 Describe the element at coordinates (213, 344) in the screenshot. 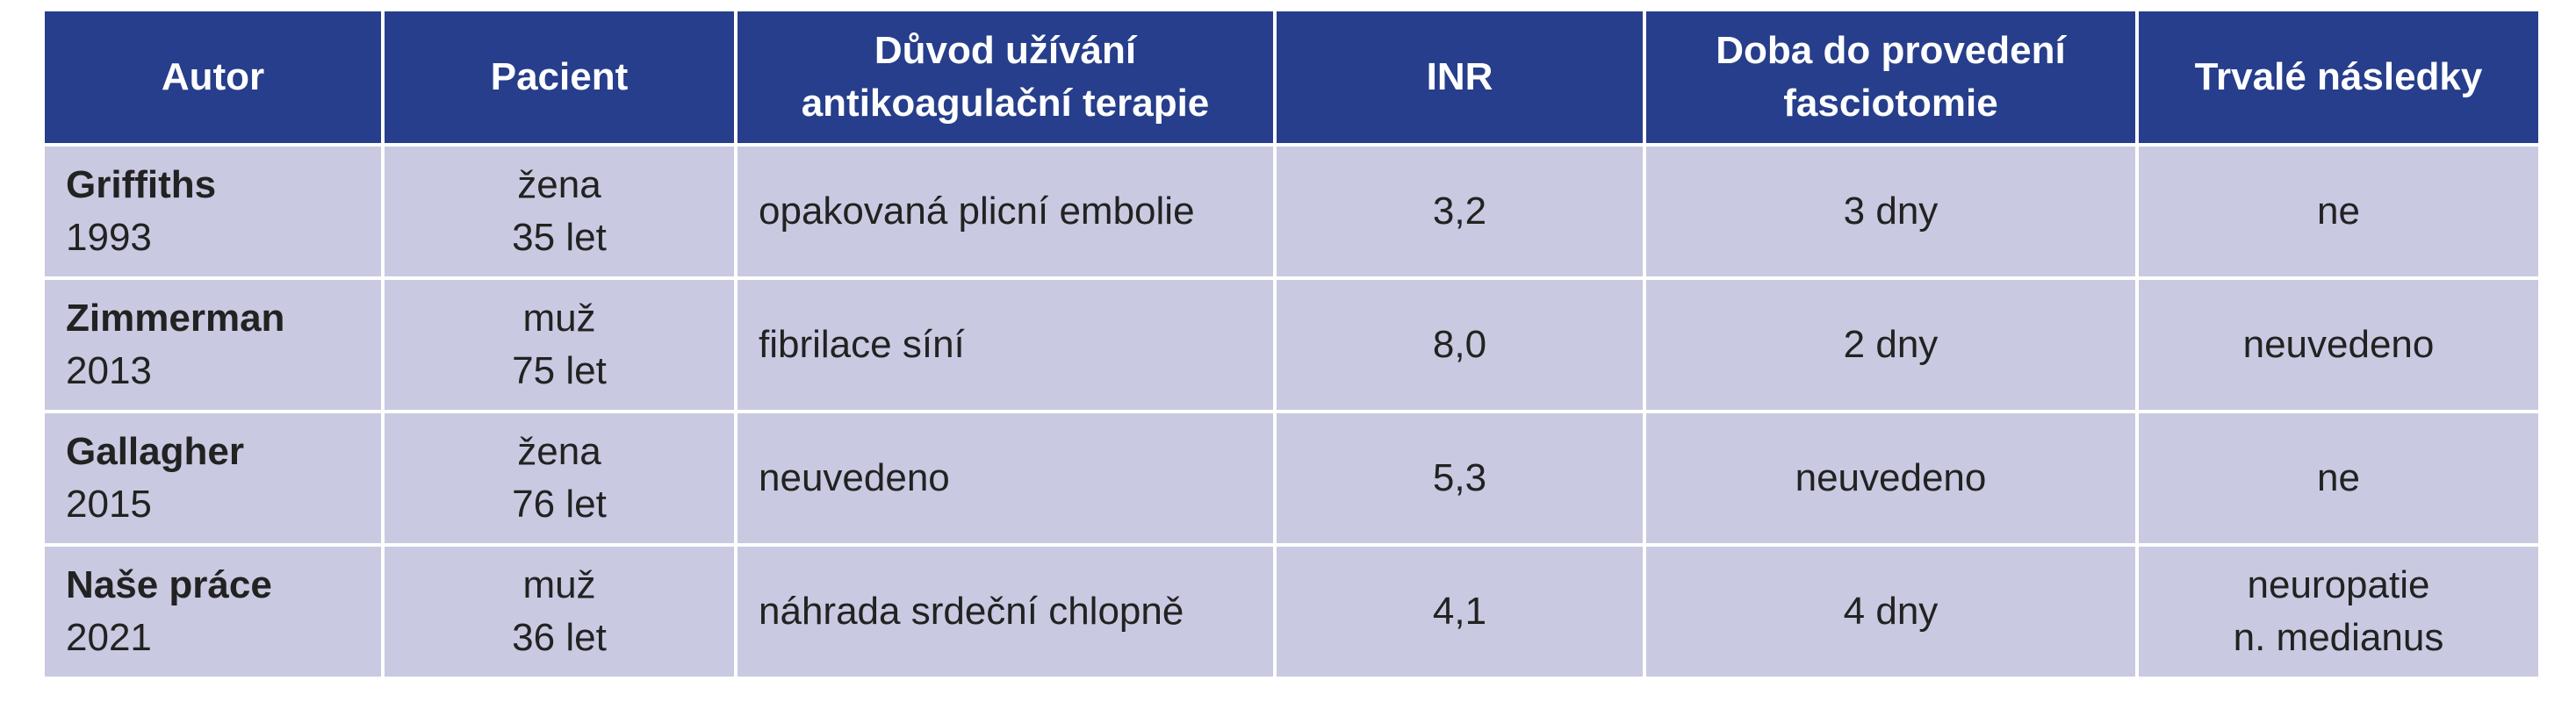

I see `table-cell: Zimmerman 2013` at that location.